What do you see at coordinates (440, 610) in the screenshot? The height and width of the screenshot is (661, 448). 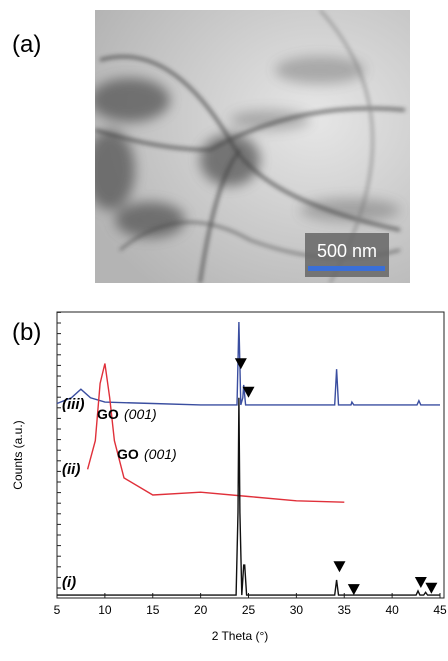 I see `x-tick-label: 45` at bounding box center [440, 610].